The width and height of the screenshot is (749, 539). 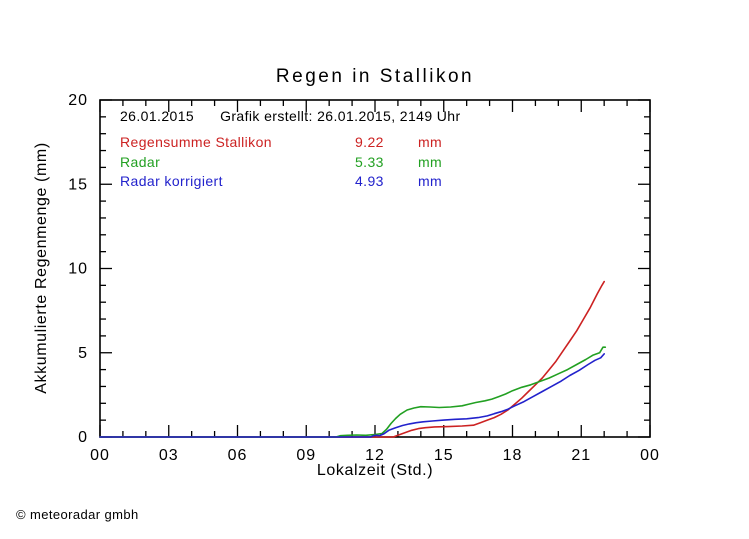 What do you see at coordinates (78, 184) in the screenshot?
I see `y-tick-label: 15` at bounding box center [78, 184].